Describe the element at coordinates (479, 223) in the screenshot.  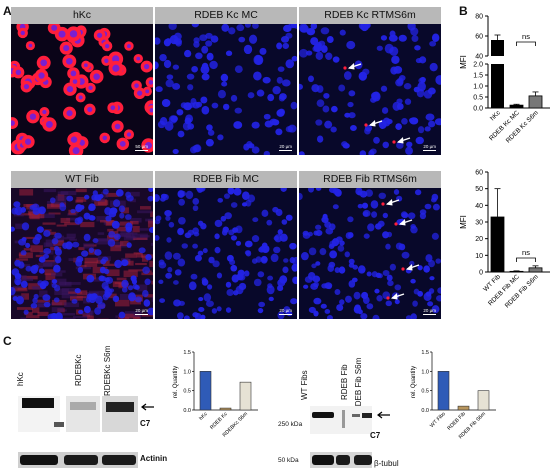
I see `tick-label: 30` at that location.